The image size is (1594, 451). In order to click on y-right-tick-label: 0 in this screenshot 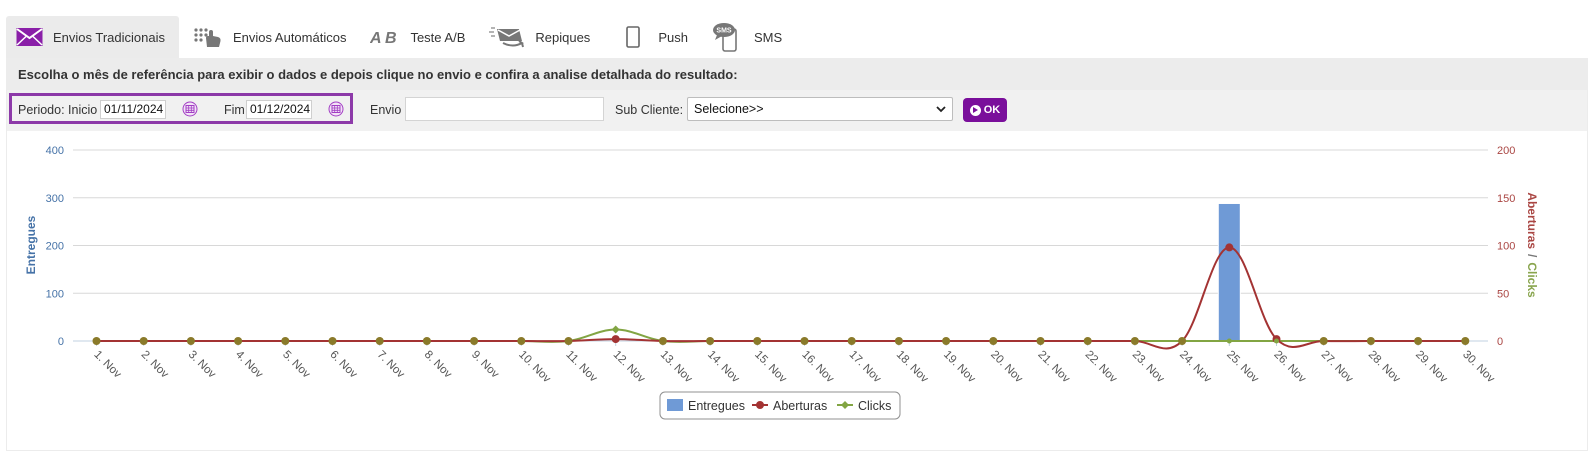, I will do `click(1500, 342)`.